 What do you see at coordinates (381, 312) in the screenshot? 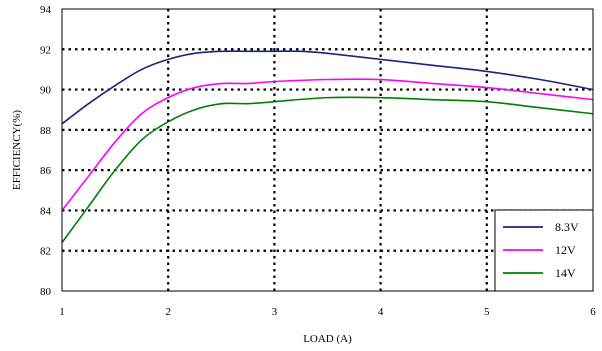
I see `x-tick-label: 4` at bounding box center [381, 312].